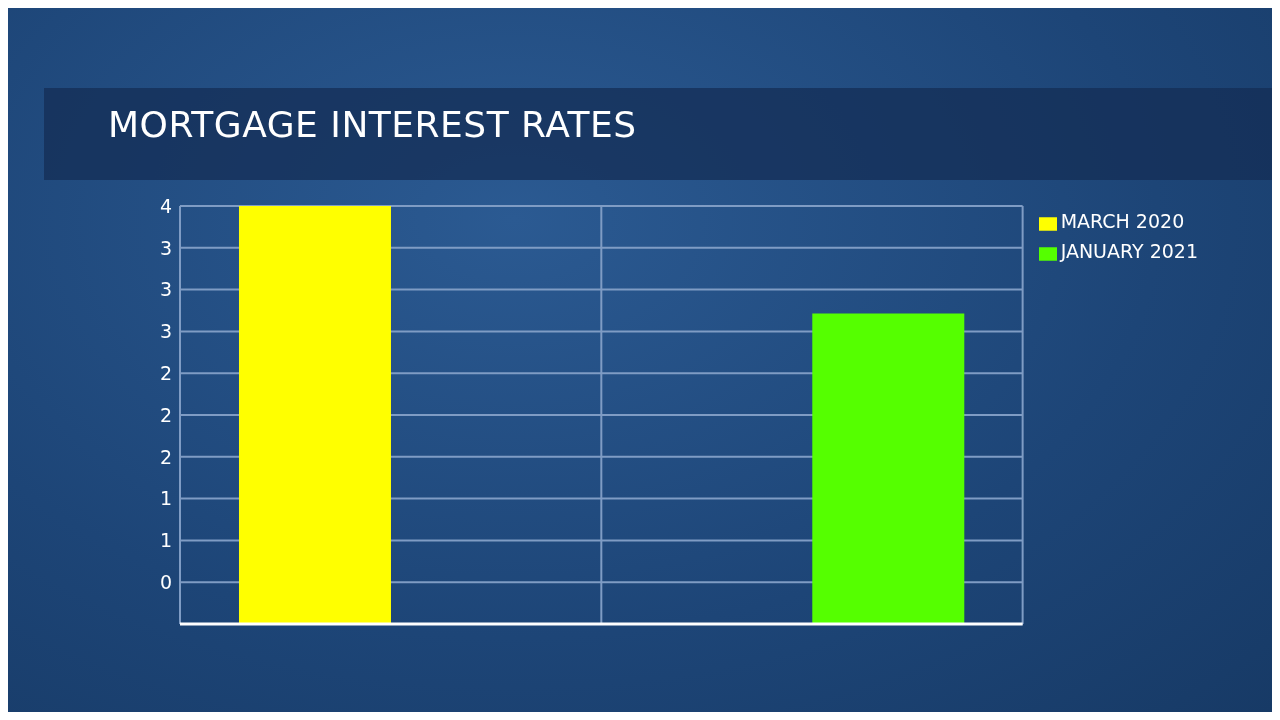 The width and height of the screenshot is (1280, 720). Describe the element at coordinates (372, 124) in the screenshot. I see `chart-title: MORTGAGE INTEREST RATES` at that location.